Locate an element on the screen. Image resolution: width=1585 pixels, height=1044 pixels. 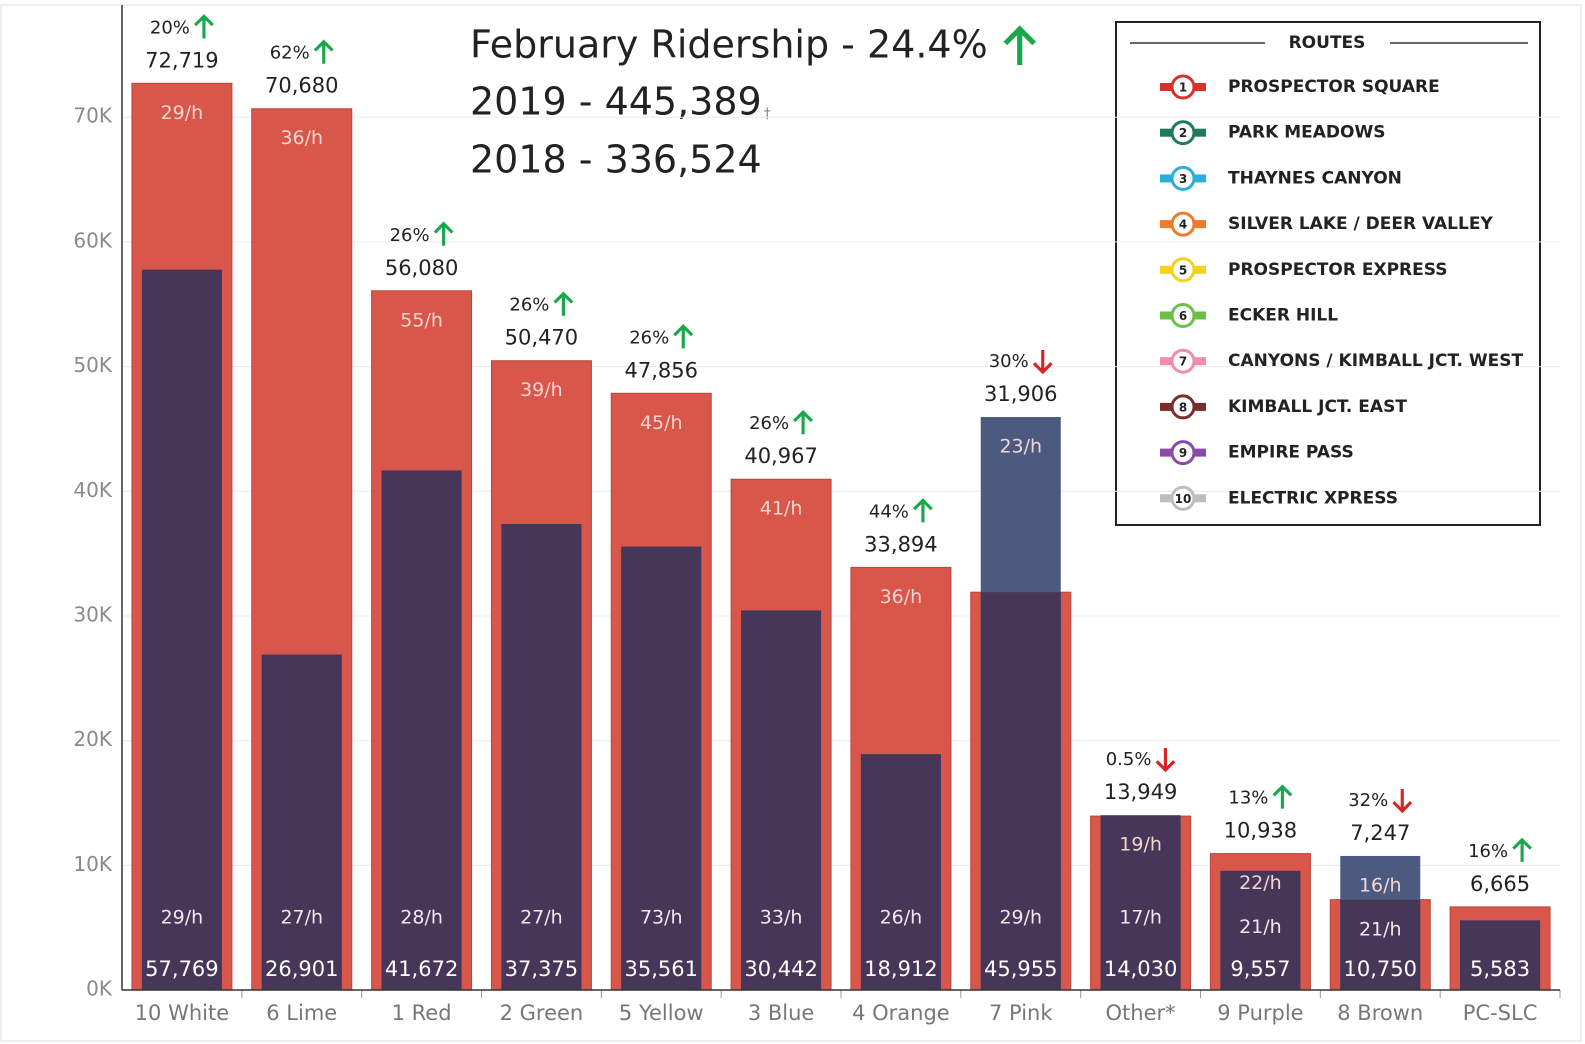
value-label: 31,906 is located at coordinates (1020, 394).